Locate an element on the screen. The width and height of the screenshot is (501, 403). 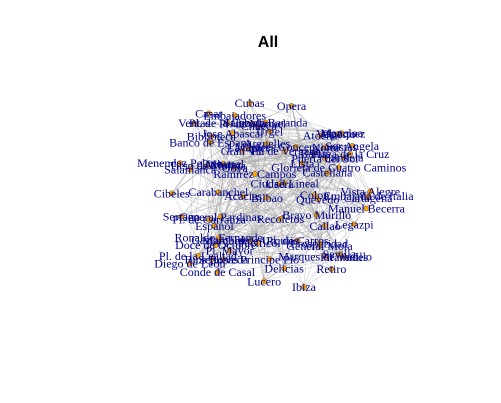
node-label: Urgel is located at coordinates (270, 132).